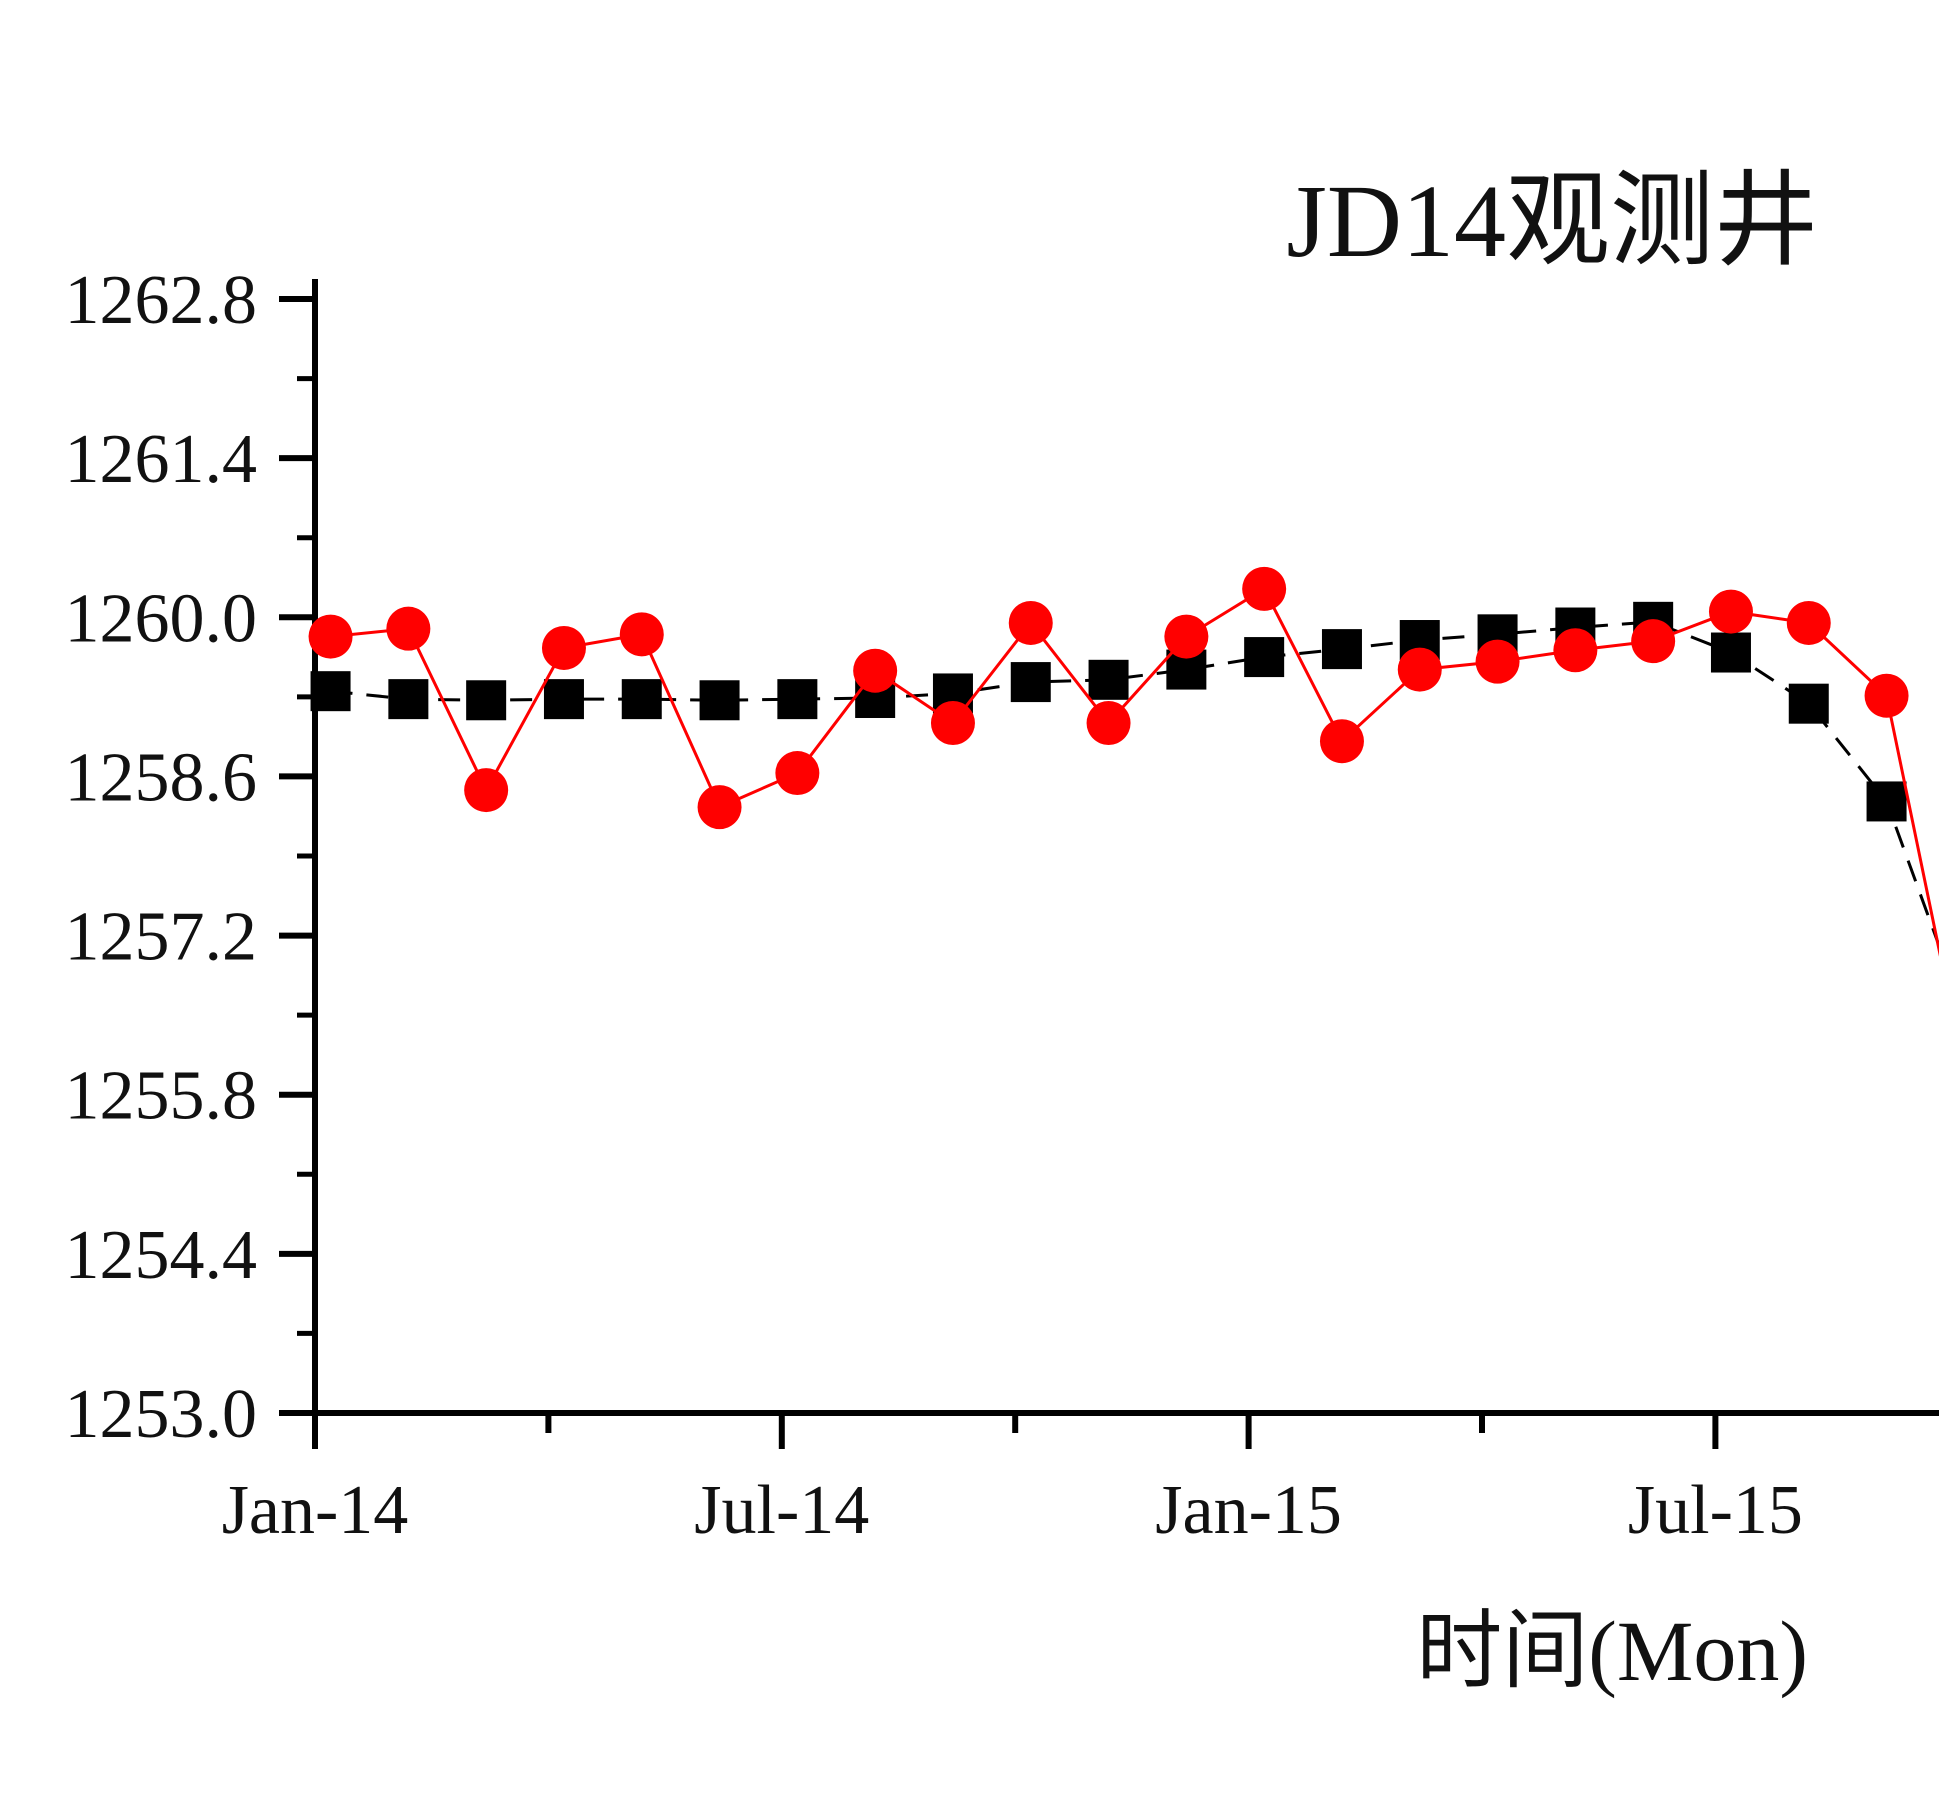 The height and width of the screenshot is (1818, 1939). What do you see at coordinates (1248, 1510) in the screenshot?
I see `x-tick-label: Jan-15` at bounding box center [1248, 1510].